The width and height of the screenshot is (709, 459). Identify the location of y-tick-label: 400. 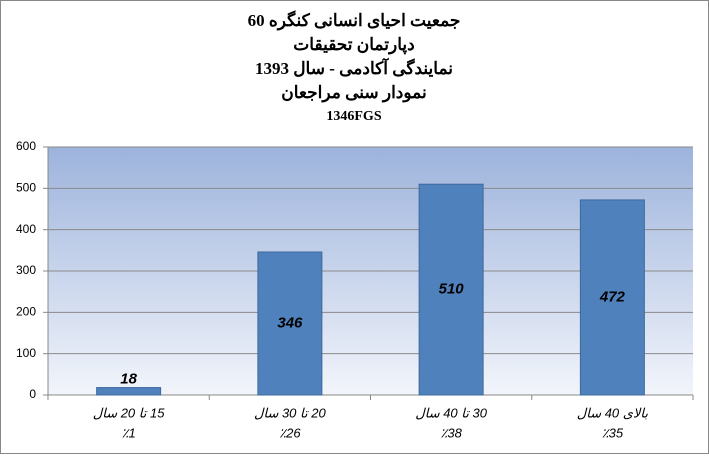
(26, 229).